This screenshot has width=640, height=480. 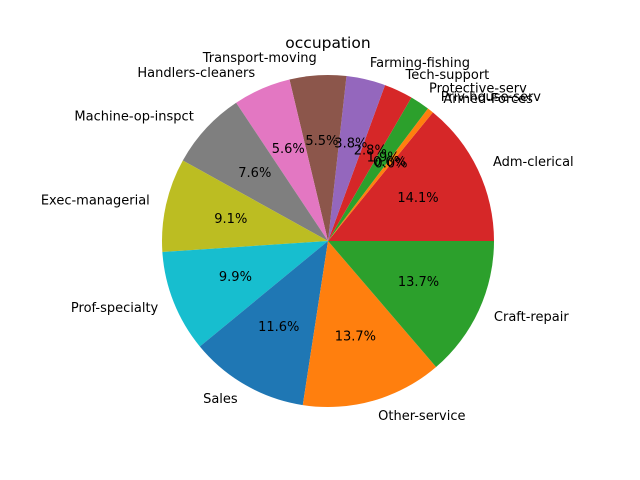 What do you see at coordinates (95, 201) in the screenshot?
I see `category-label-exec-managerial: Exec-managerial` at bounding box center [95, 201].